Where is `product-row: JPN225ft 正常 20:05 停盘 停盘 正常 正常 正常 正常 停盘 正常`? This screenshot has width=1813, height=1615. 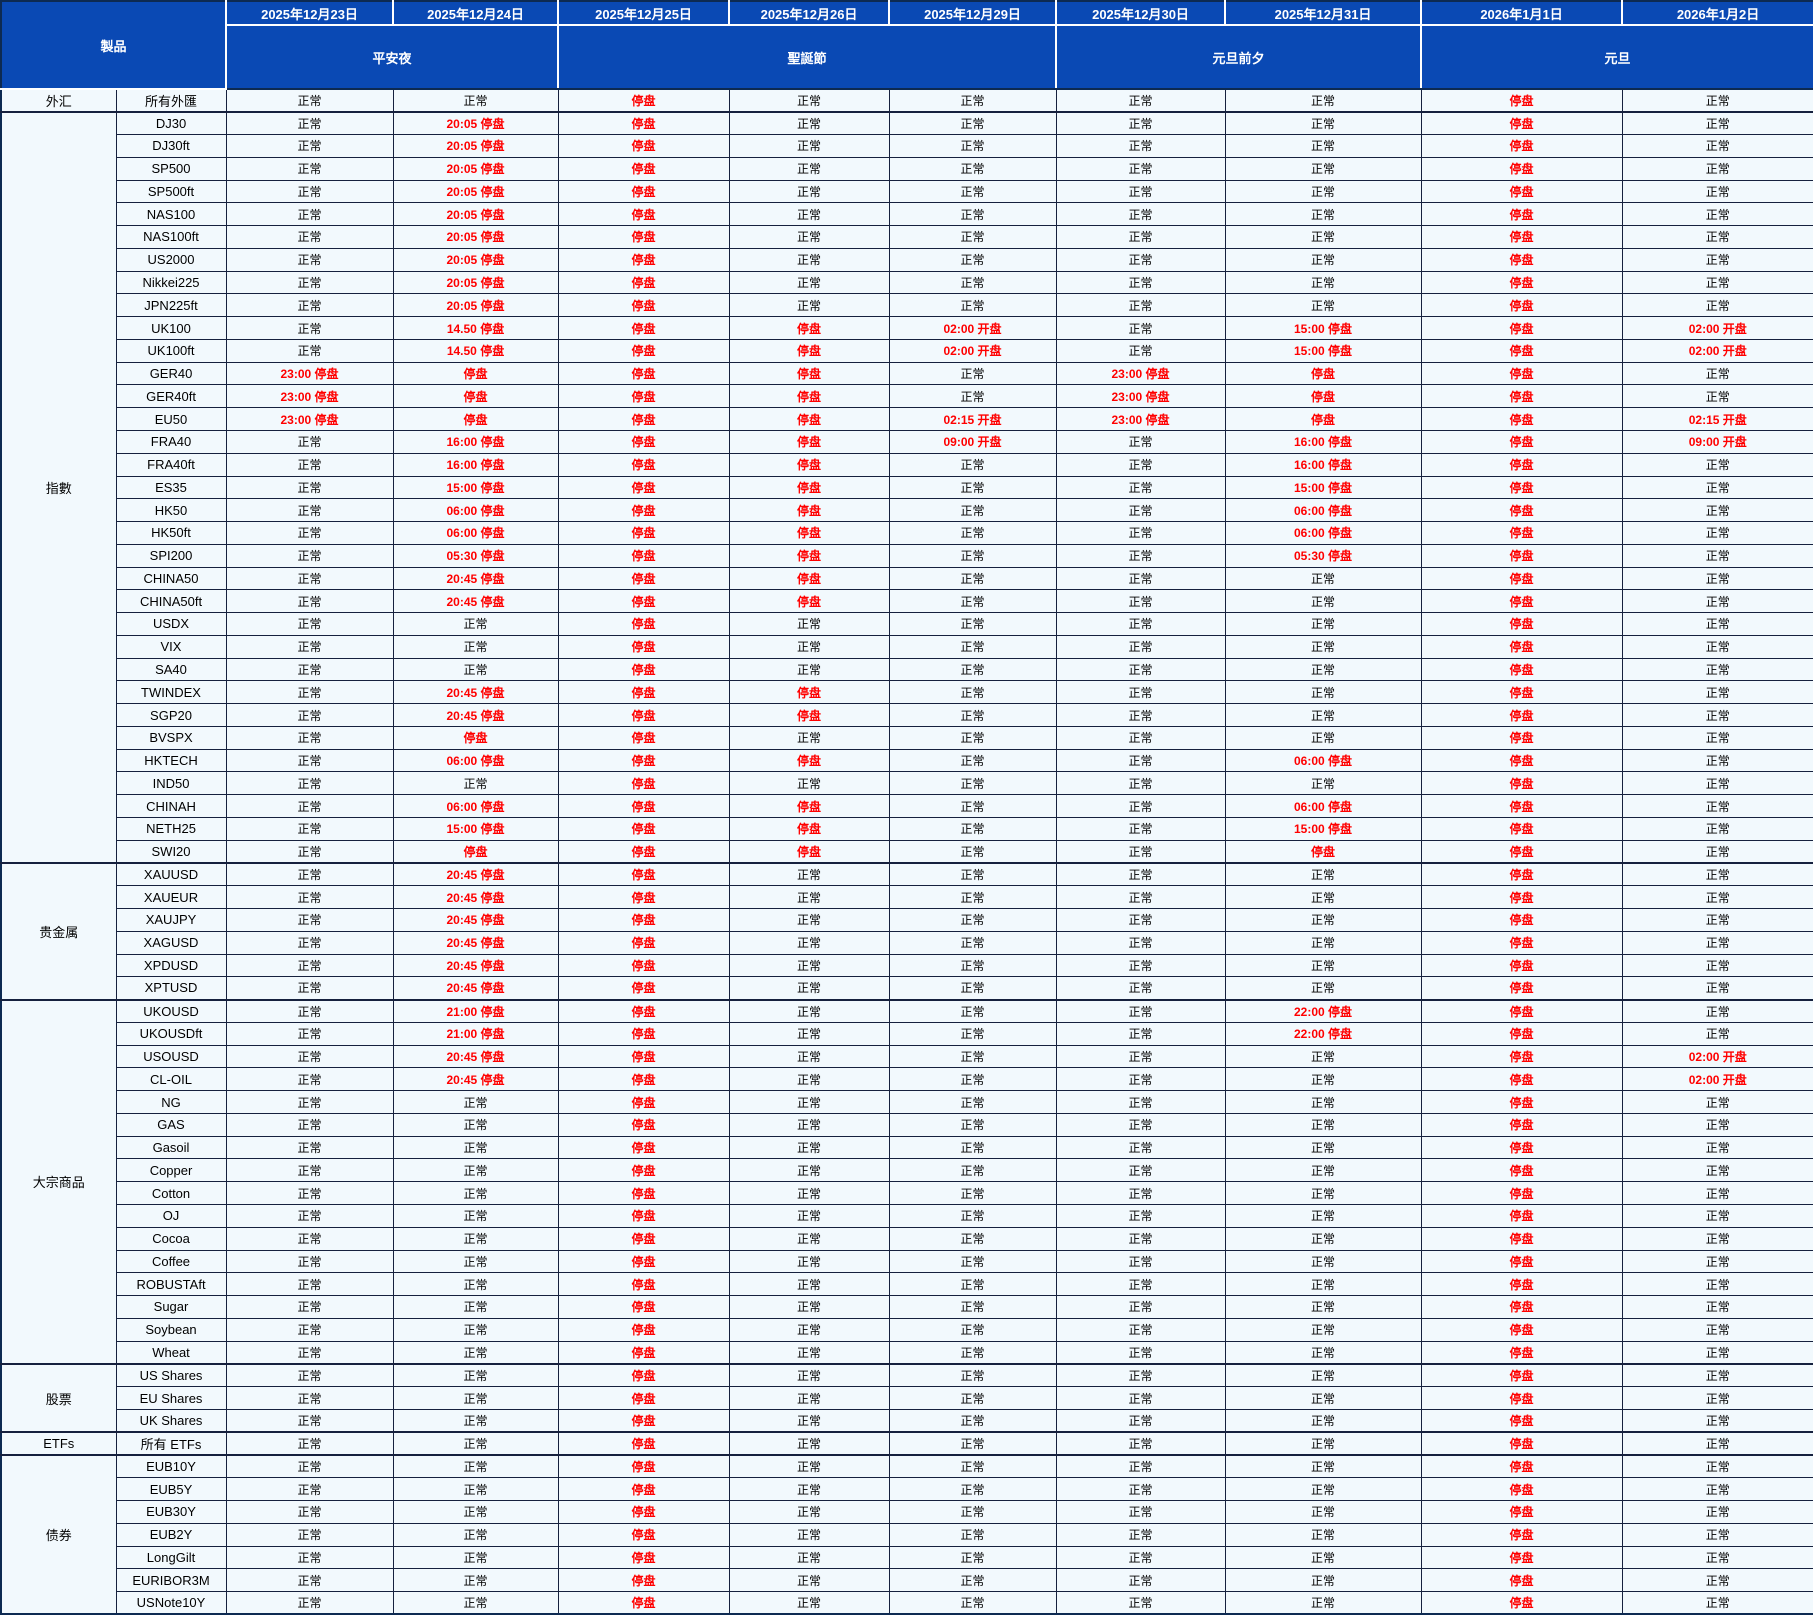 product-row: JPN225ft 正常 20:05 停盘 停盘 正常 正常 正常 正常 停盘 正常 is located at coordinates (907, 305).